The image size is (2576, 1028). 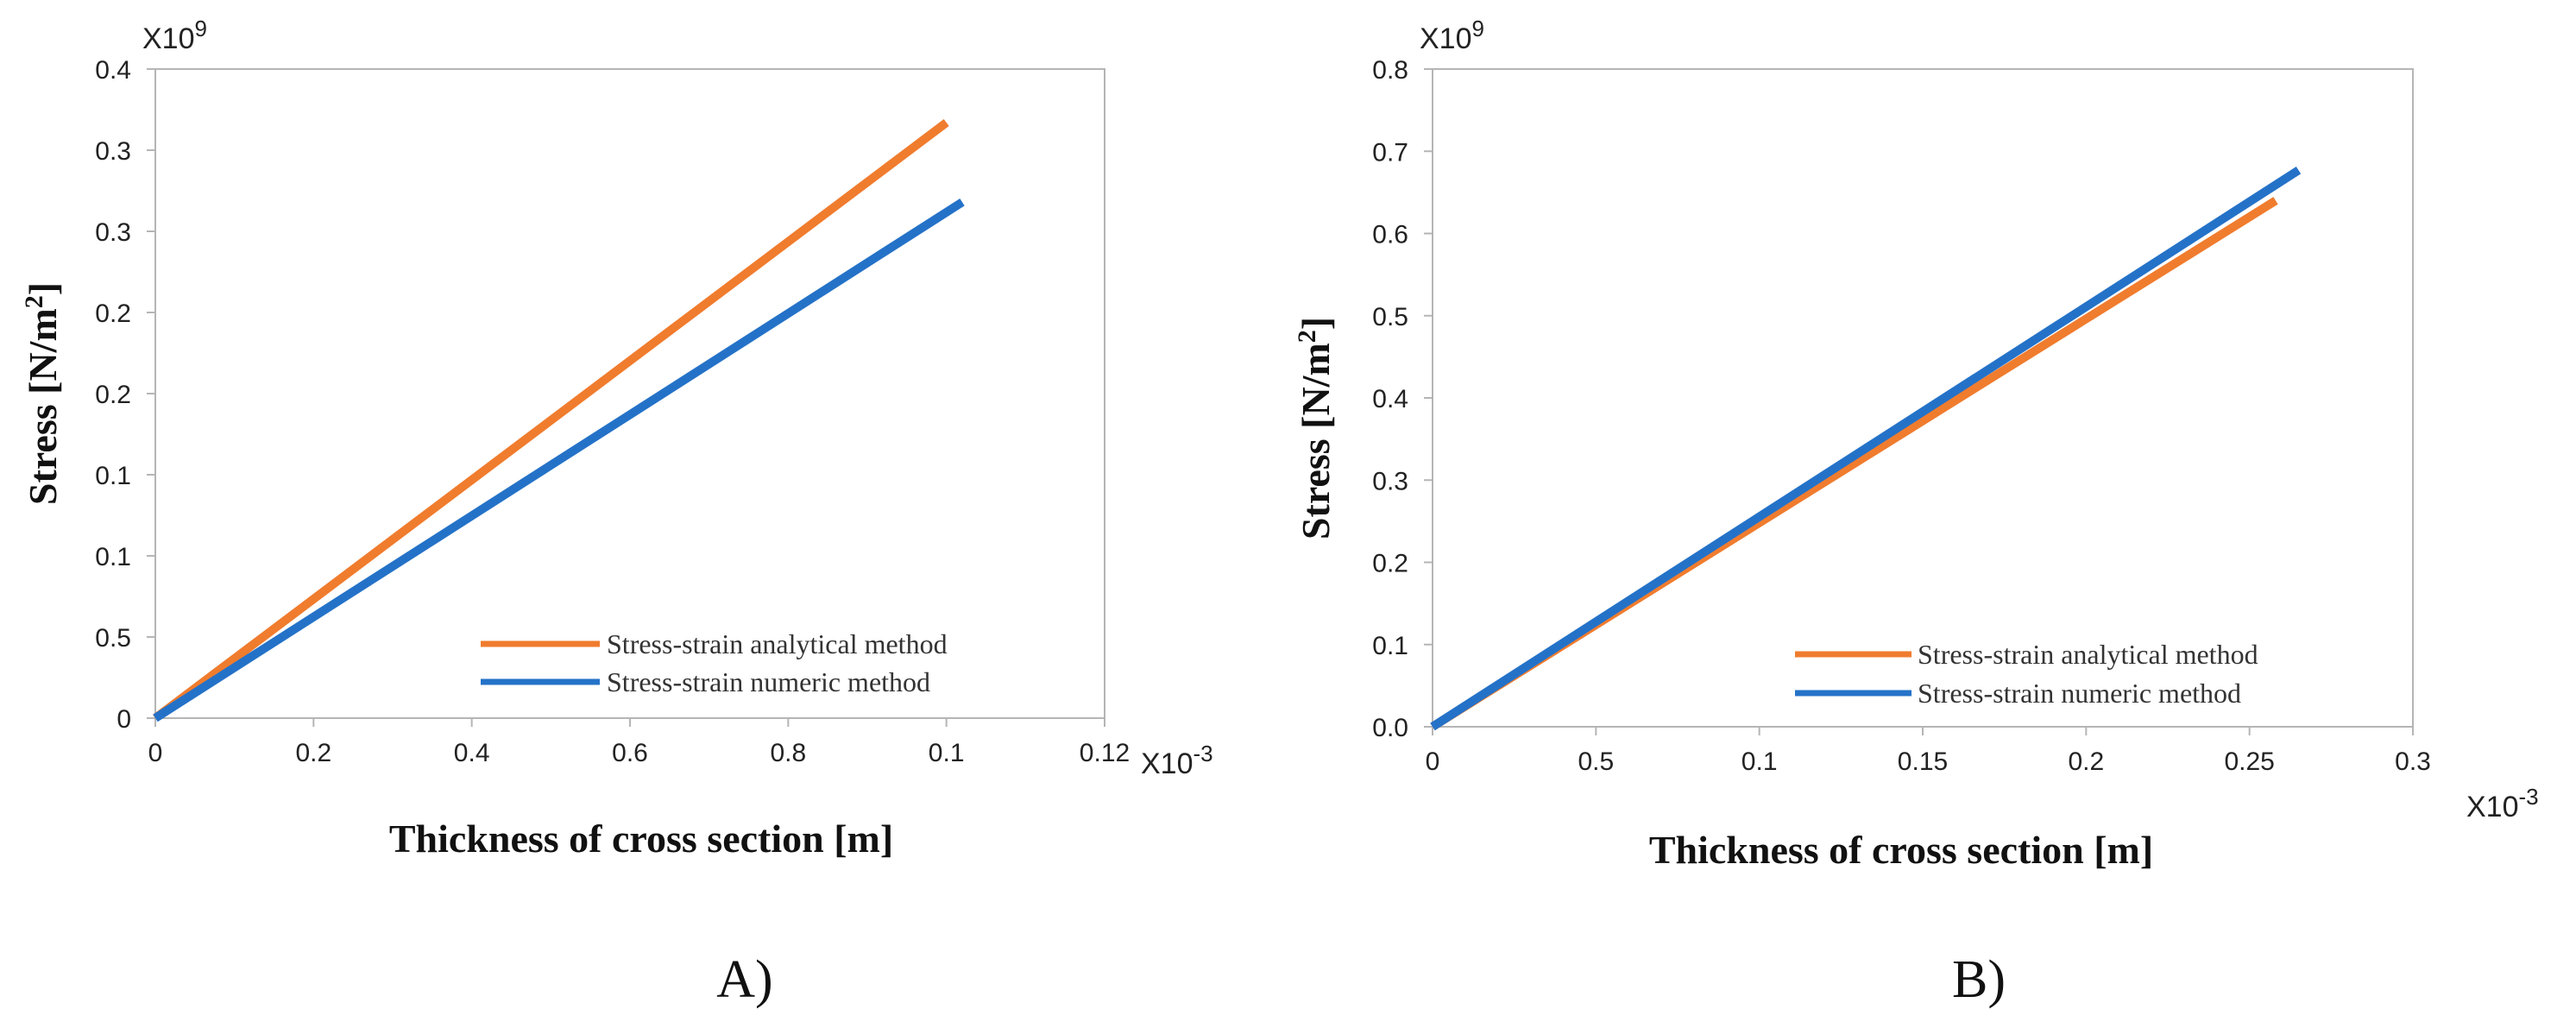 I want to click on y-tick-labels: 0.0 0.1 0.2 0.3 0.4 0.5 0.6 0.7 0.8, so click(x=1402, y=399).